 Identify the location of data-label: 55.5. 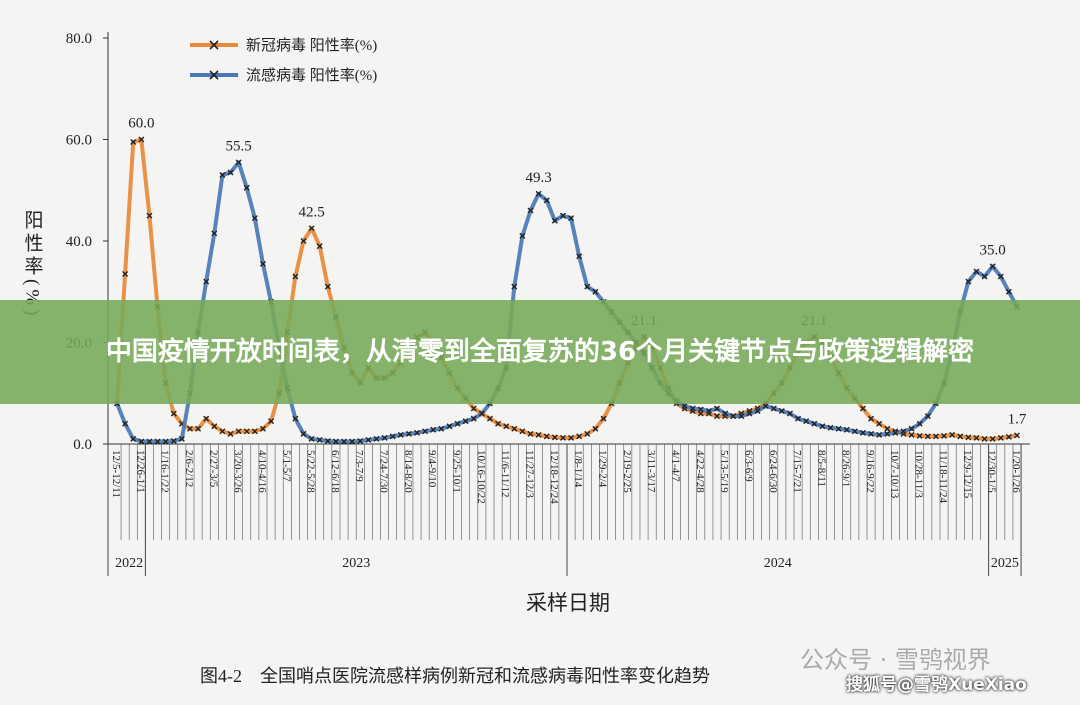
(238, 146).